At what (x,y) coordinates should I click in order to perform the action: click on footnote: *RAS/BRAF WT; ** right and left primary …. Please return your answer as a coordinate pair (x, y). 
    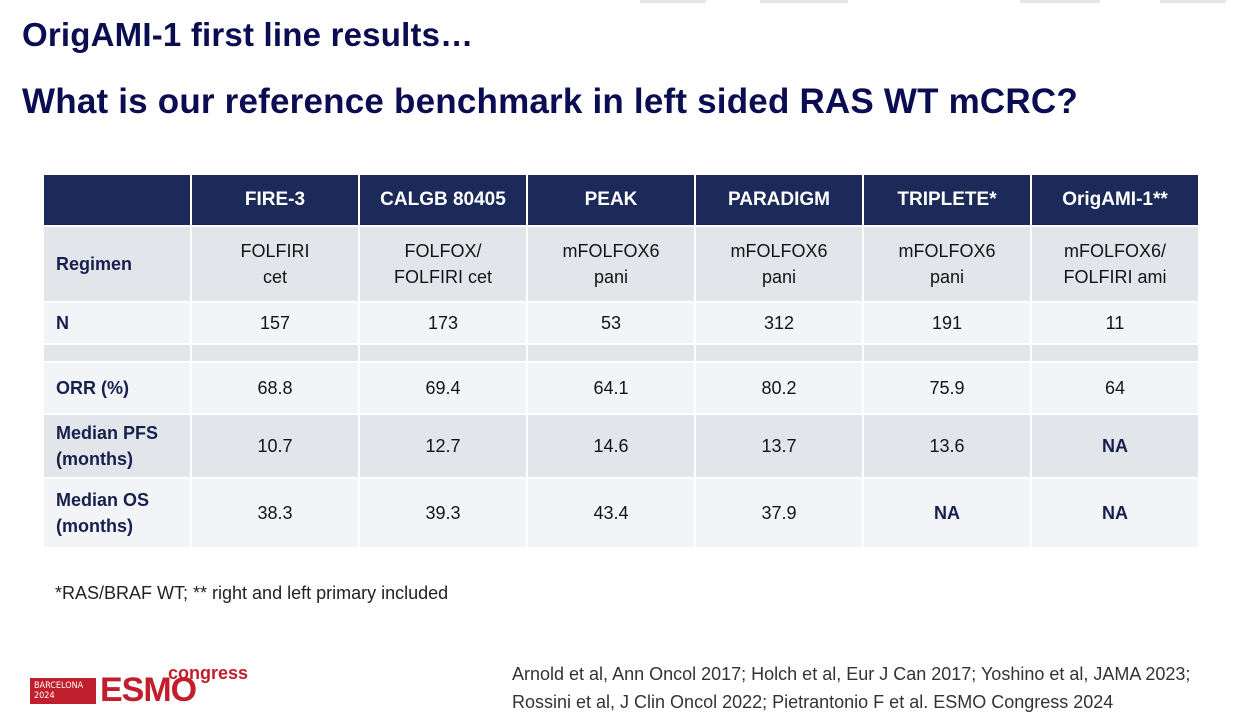
    Looking at the image, I should click on (252, 593).